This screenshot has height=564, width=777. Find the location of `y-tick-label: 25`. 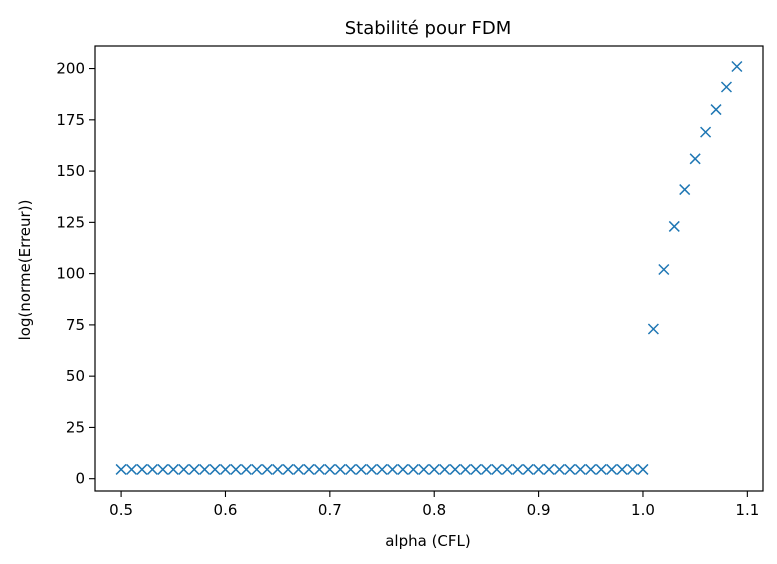

y-tick-label: 25 is located at coordinates (75, 427).